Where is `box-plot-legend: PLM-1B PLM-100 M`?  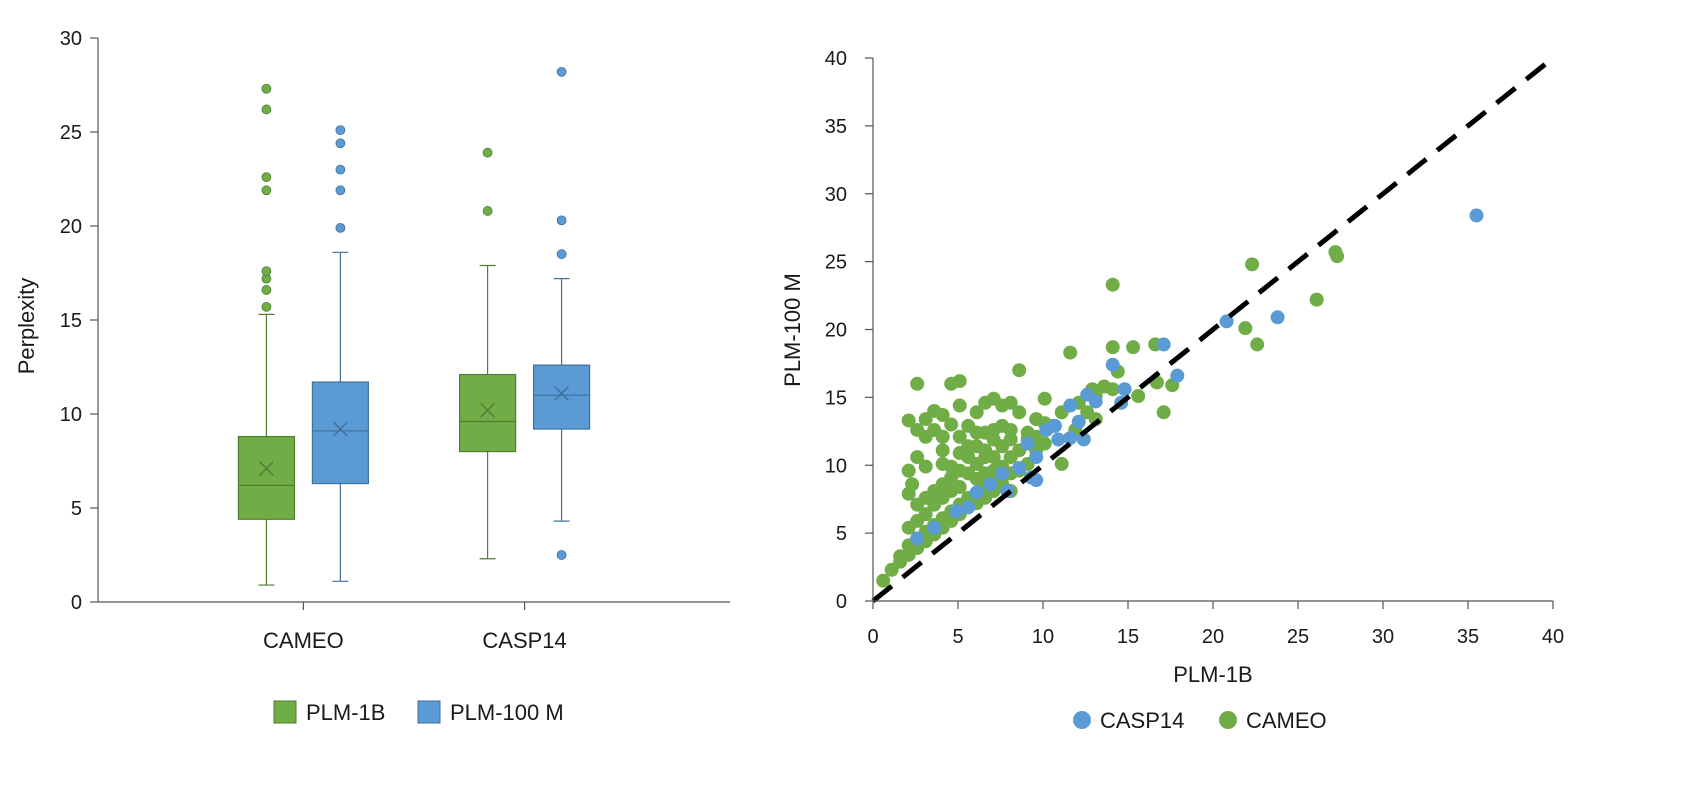 box-plot-legend: PLM-1B PLM-100 M is located at coordinates (418, 712).